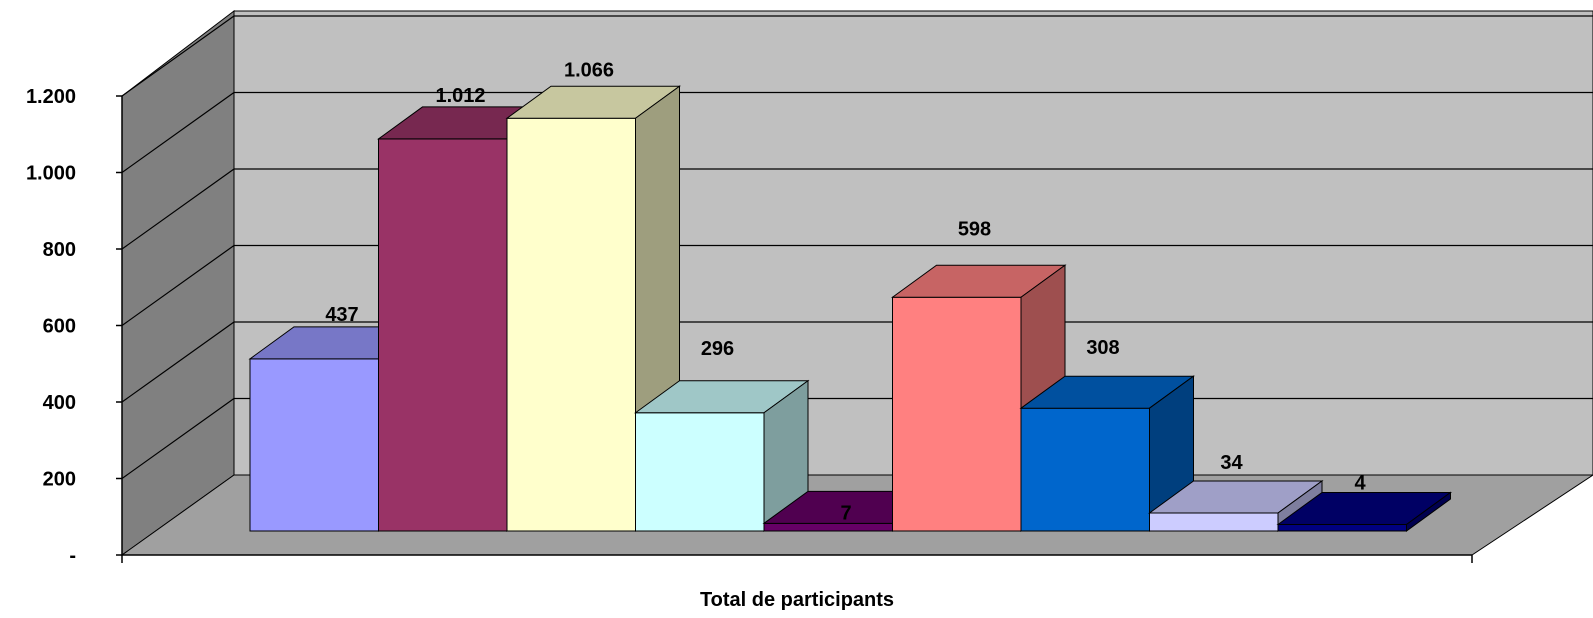 The height and width of the screenshot is (618, 1593). I want to click on data-label: 1.066, so click(589, 70).